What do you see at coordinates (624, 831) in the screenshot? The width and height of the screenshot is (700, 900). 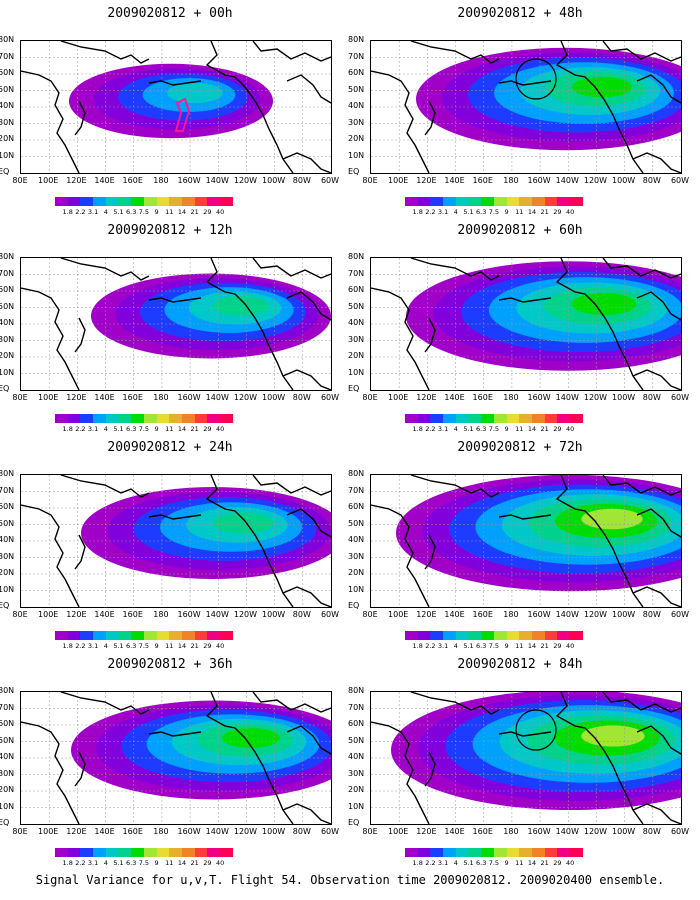 I see `longitude-label: 100W` at bounding box center [624, 831].